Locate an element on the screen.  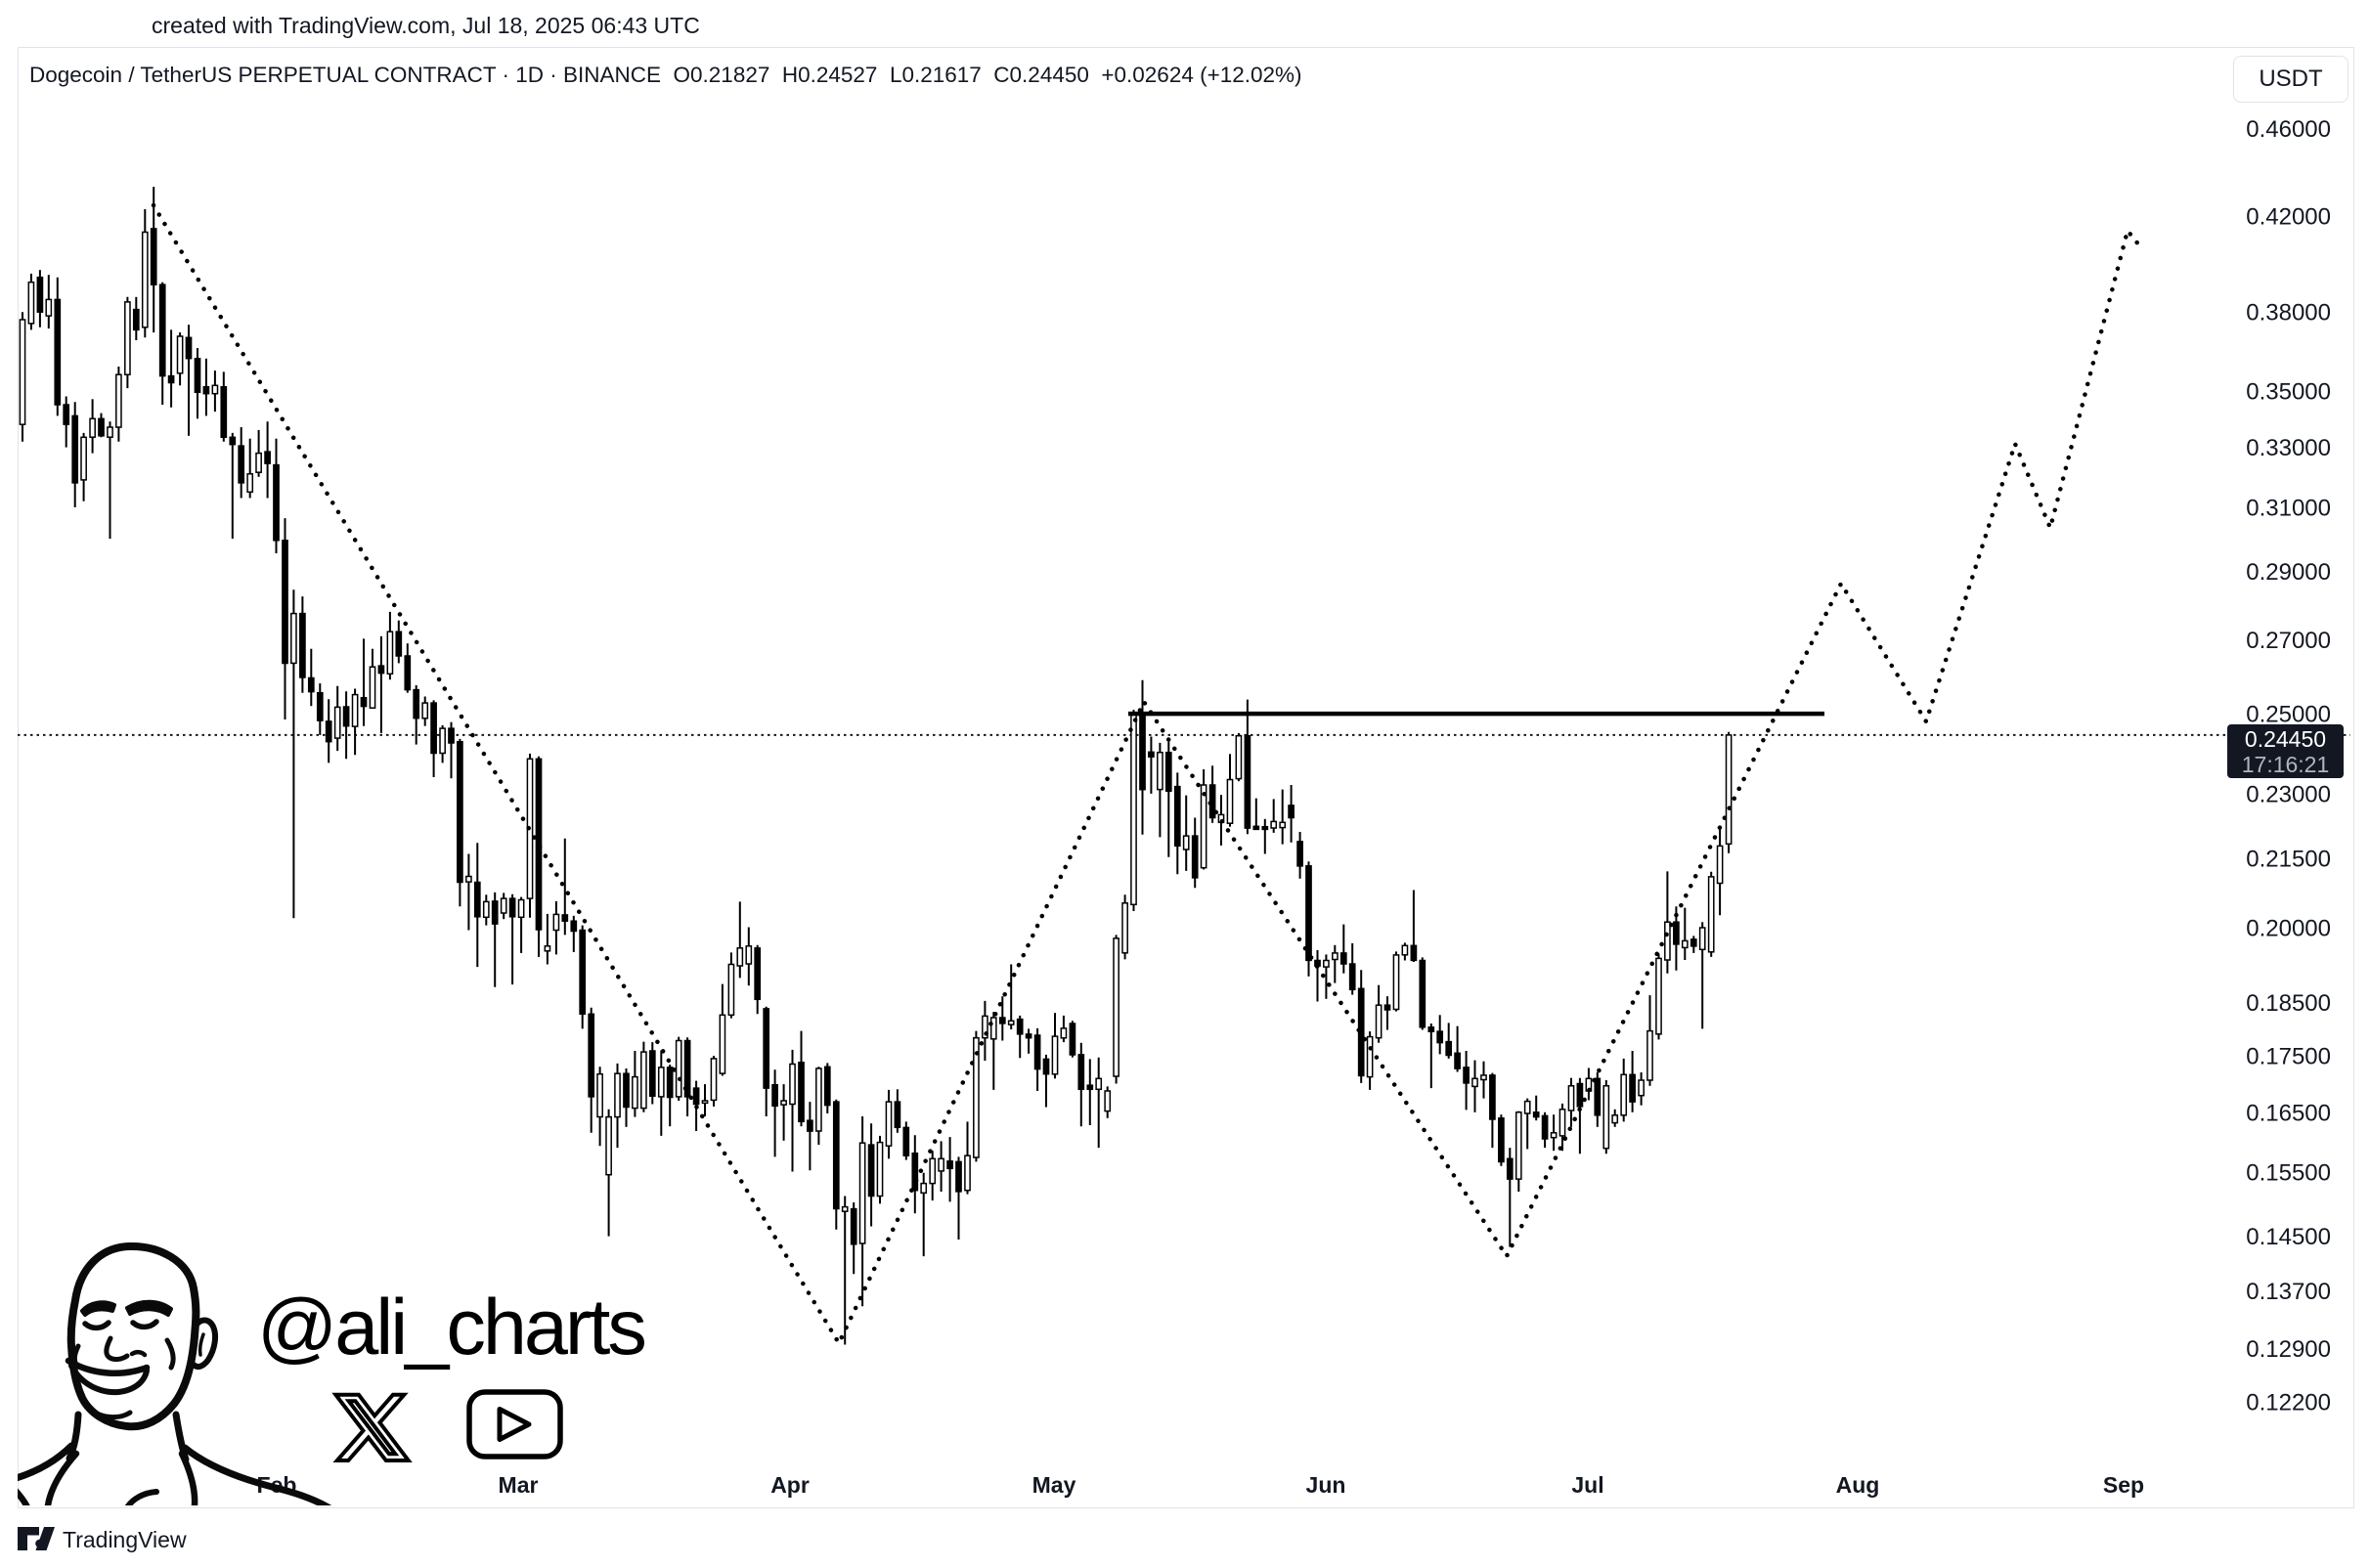
svg-text: 0.23000 is located at coordinates (2288, 794).